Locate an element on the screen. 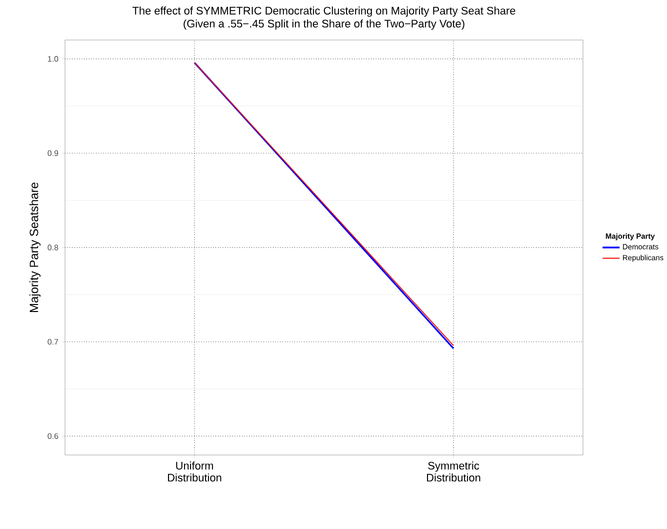  y-axis-title: Majority Party Seatshare is located at coordinates (35, 247).